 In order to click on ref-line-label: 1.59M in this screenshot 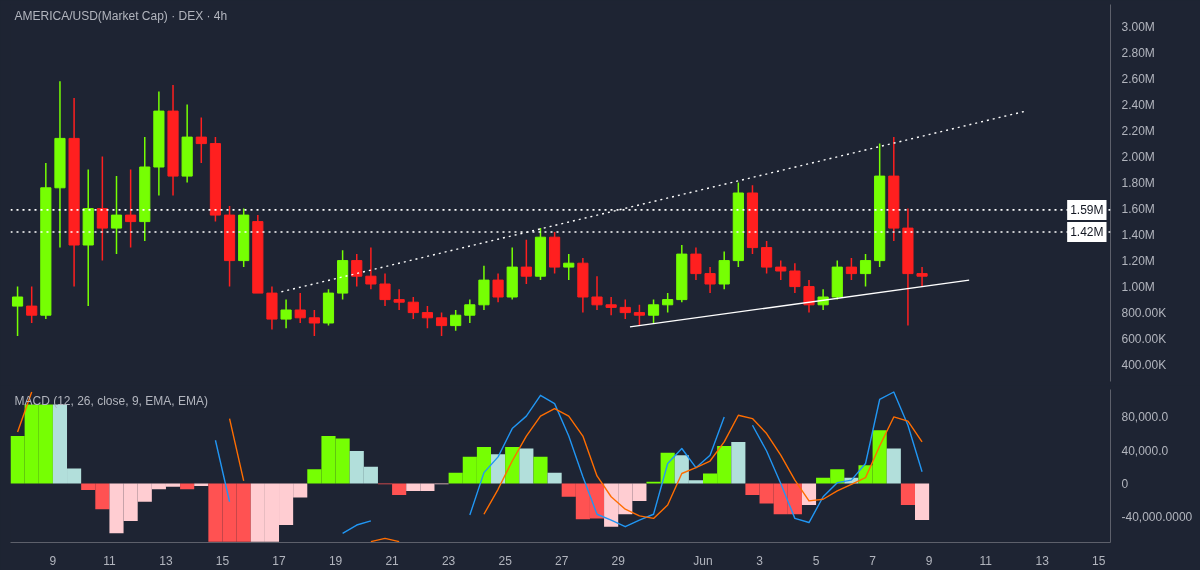, I will do `click(1087, 209)`.